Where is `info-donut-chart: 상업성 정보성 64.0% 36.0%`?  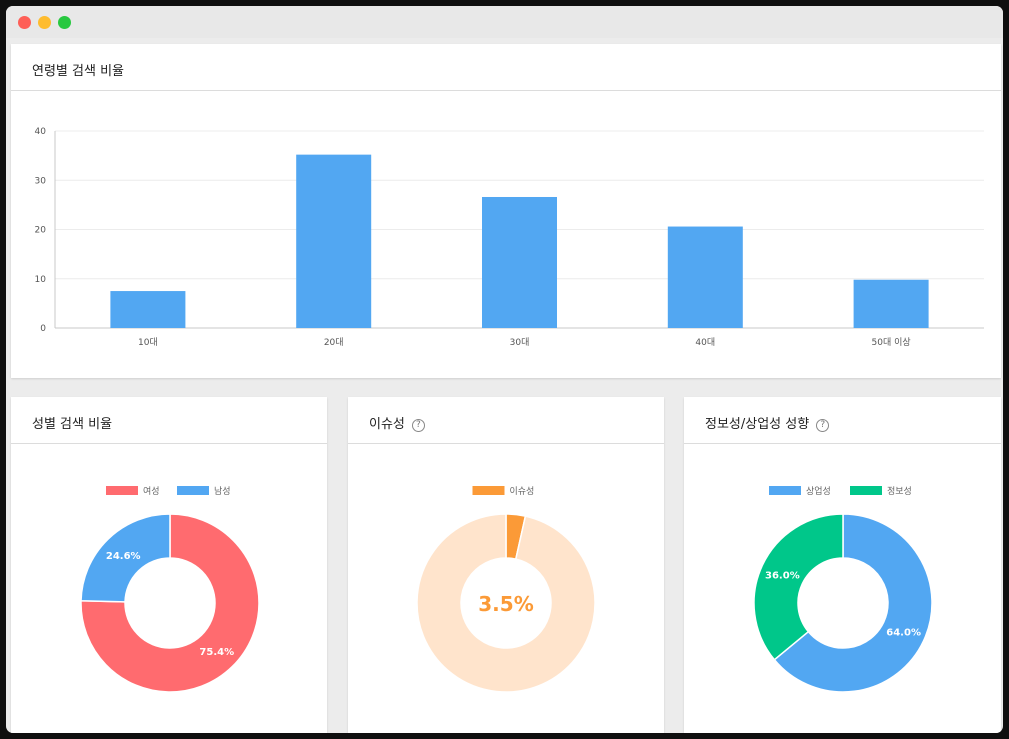
info-donut-chart: 상업성 정보성 64.0% 36.0% is located at coordinates (843, 589).